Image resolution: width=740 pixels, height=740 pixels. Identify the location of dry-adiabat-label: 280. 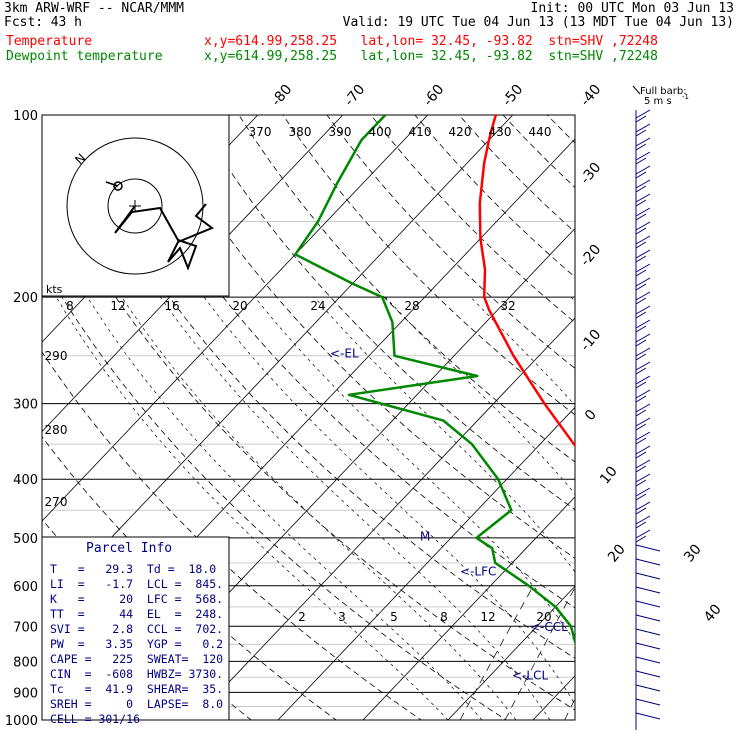
(56, 430).